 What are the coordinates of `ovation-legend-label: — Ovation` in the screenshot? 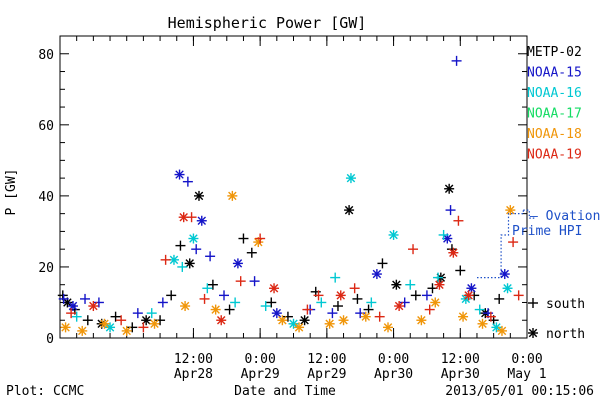 It's located at (565, 216).